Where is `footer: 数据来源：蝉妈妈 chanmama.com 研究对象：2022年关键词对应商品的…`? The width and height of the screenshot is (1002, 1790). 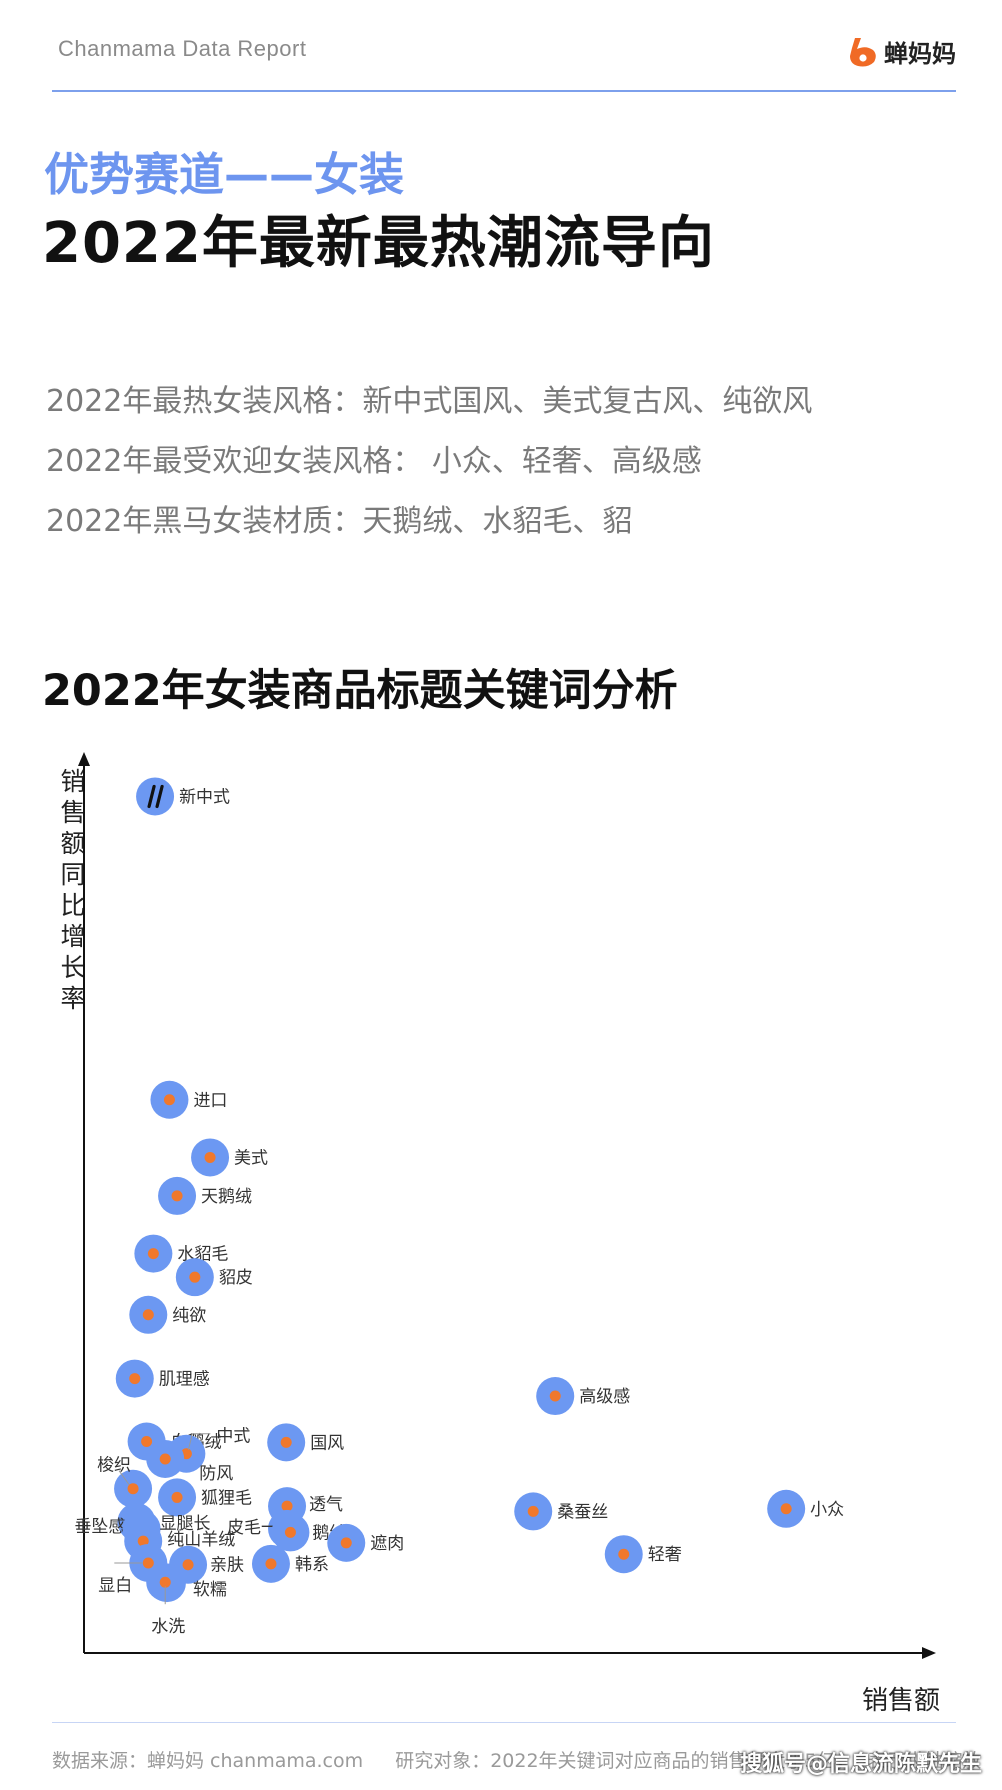
footer: 数据来源：蝉妈妈 chanmama.com 研究对象：2022年关键词对应商品的… is located at coordinates (516, 1759).